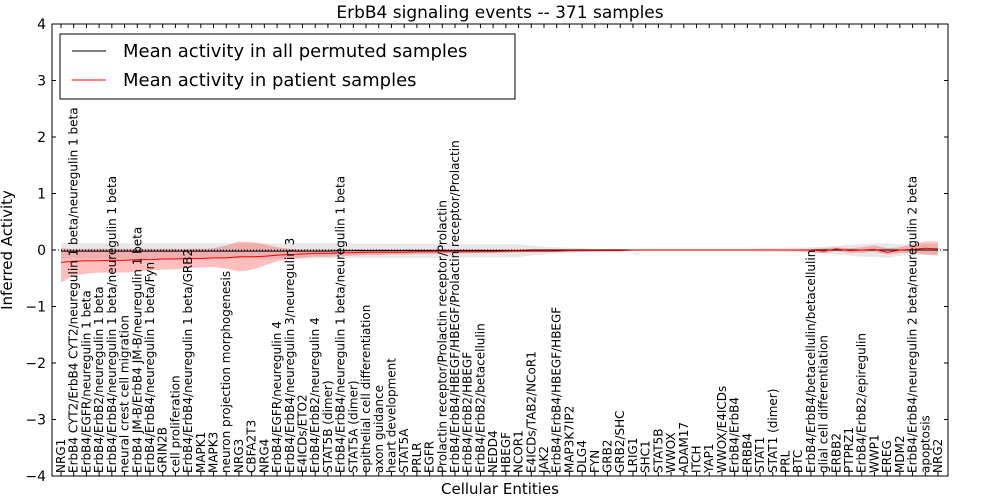 The width and height of the screenshot is (1000, 500). Describe the element at coordinates (41, 138) in the screenshot. I see `y-tick-label: 2` at that location.